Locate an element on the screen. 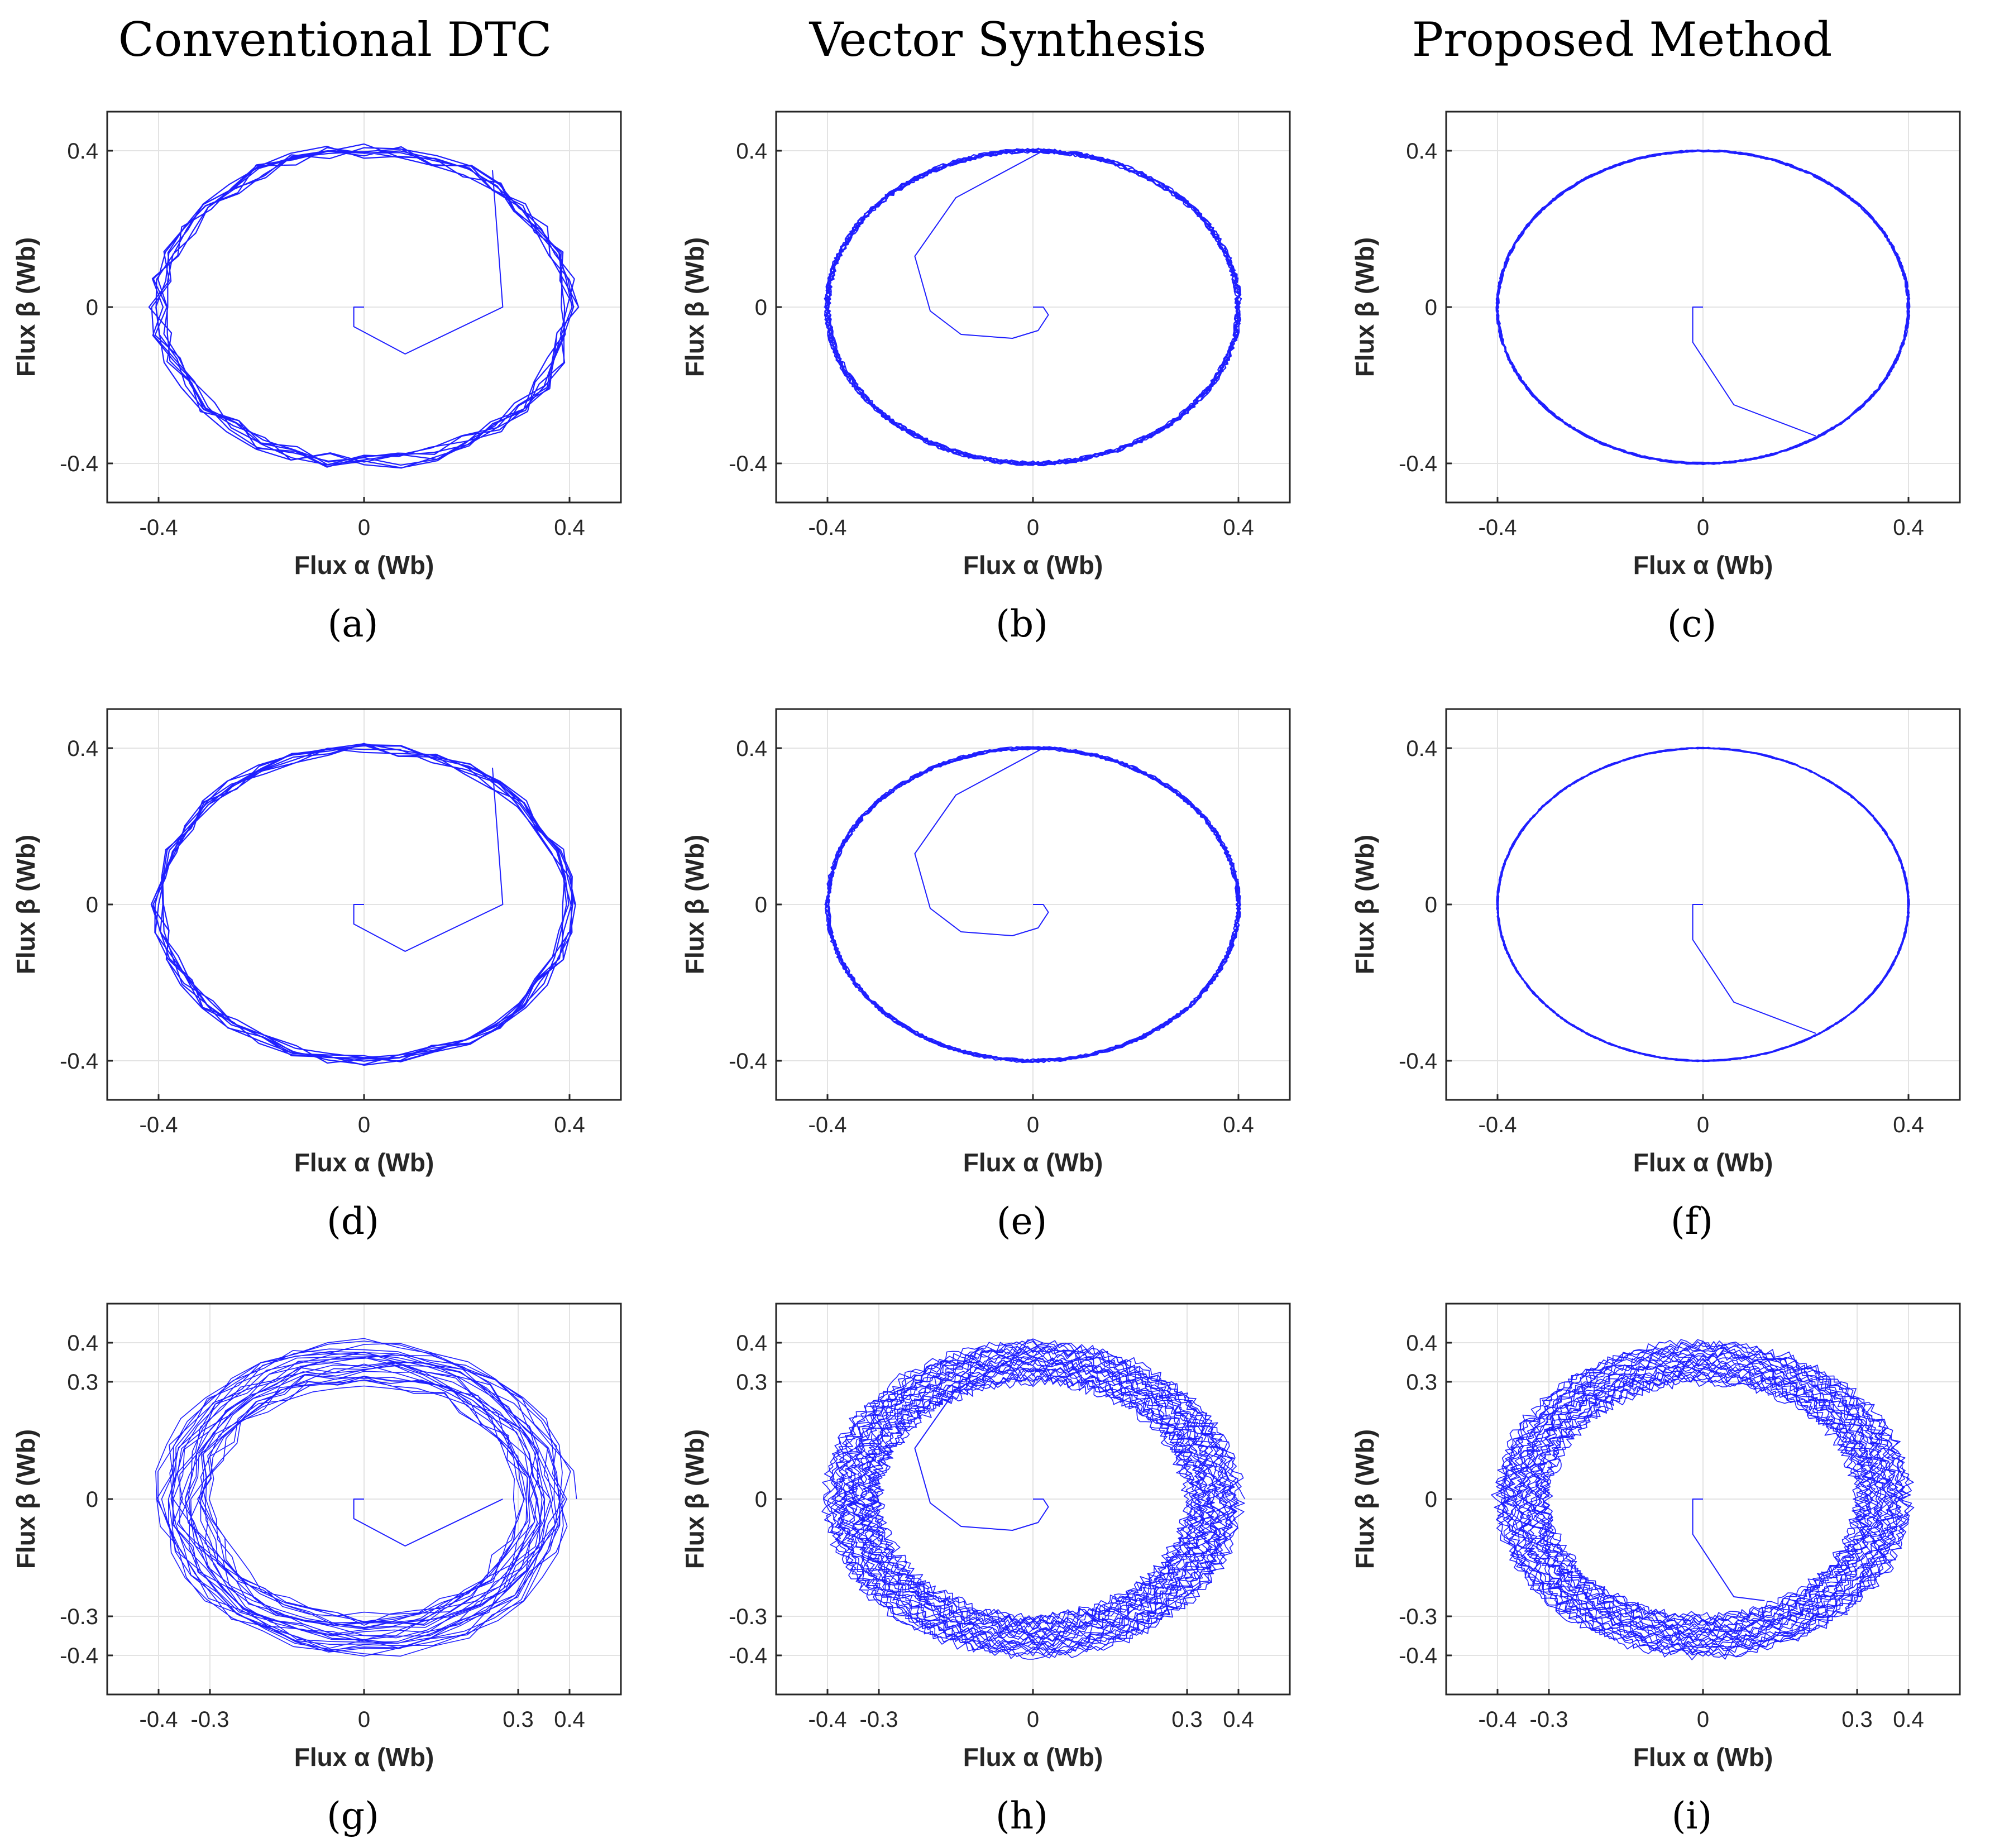 The width and height of the screenshot is (1990, 1848). y-tick-label: 0.3 is located at coordinates (751, 1382).